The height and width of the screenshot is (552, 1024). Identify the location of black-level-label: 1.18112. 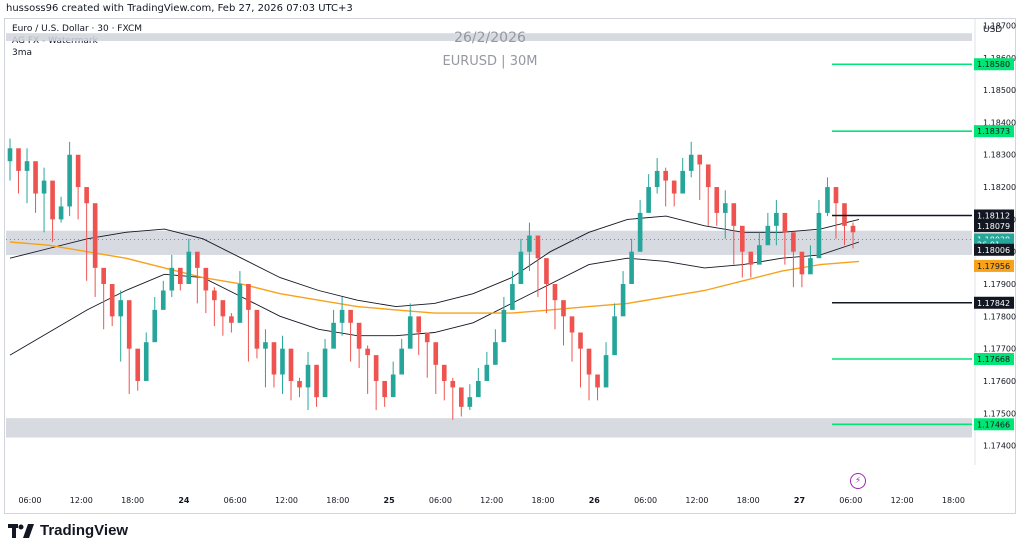
(993, 215).